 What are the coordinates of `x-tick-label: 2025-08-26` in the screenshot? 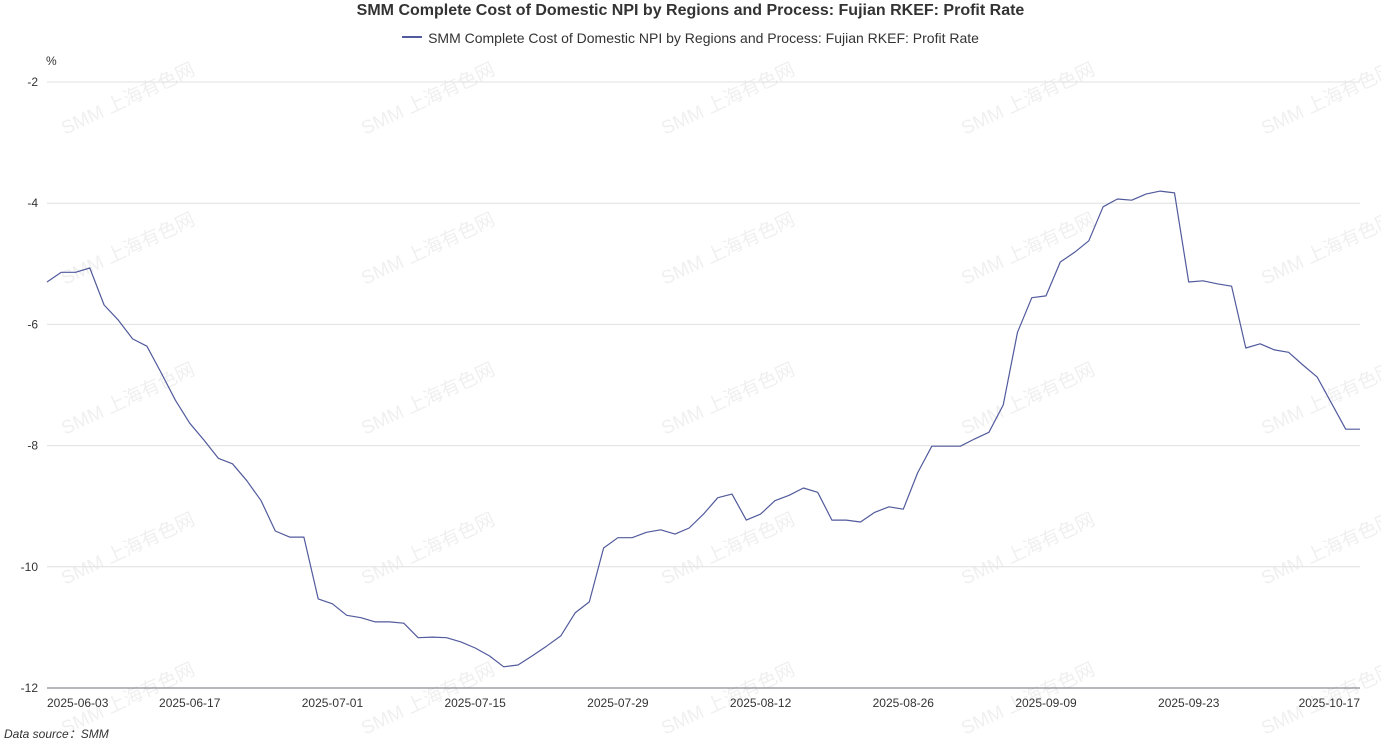 It's located at (904, 703).